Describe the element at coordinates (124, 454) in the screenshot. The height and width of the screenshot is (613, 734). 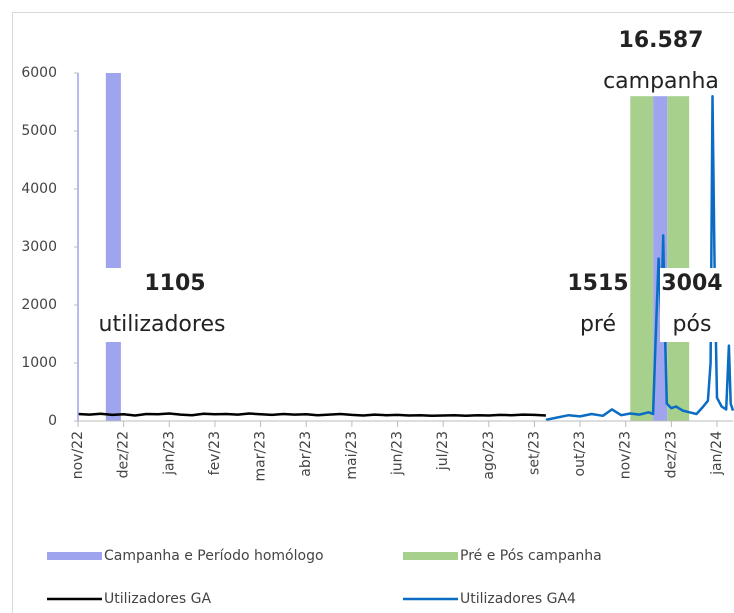
I see `x-tick-label: dez/22` at that location.